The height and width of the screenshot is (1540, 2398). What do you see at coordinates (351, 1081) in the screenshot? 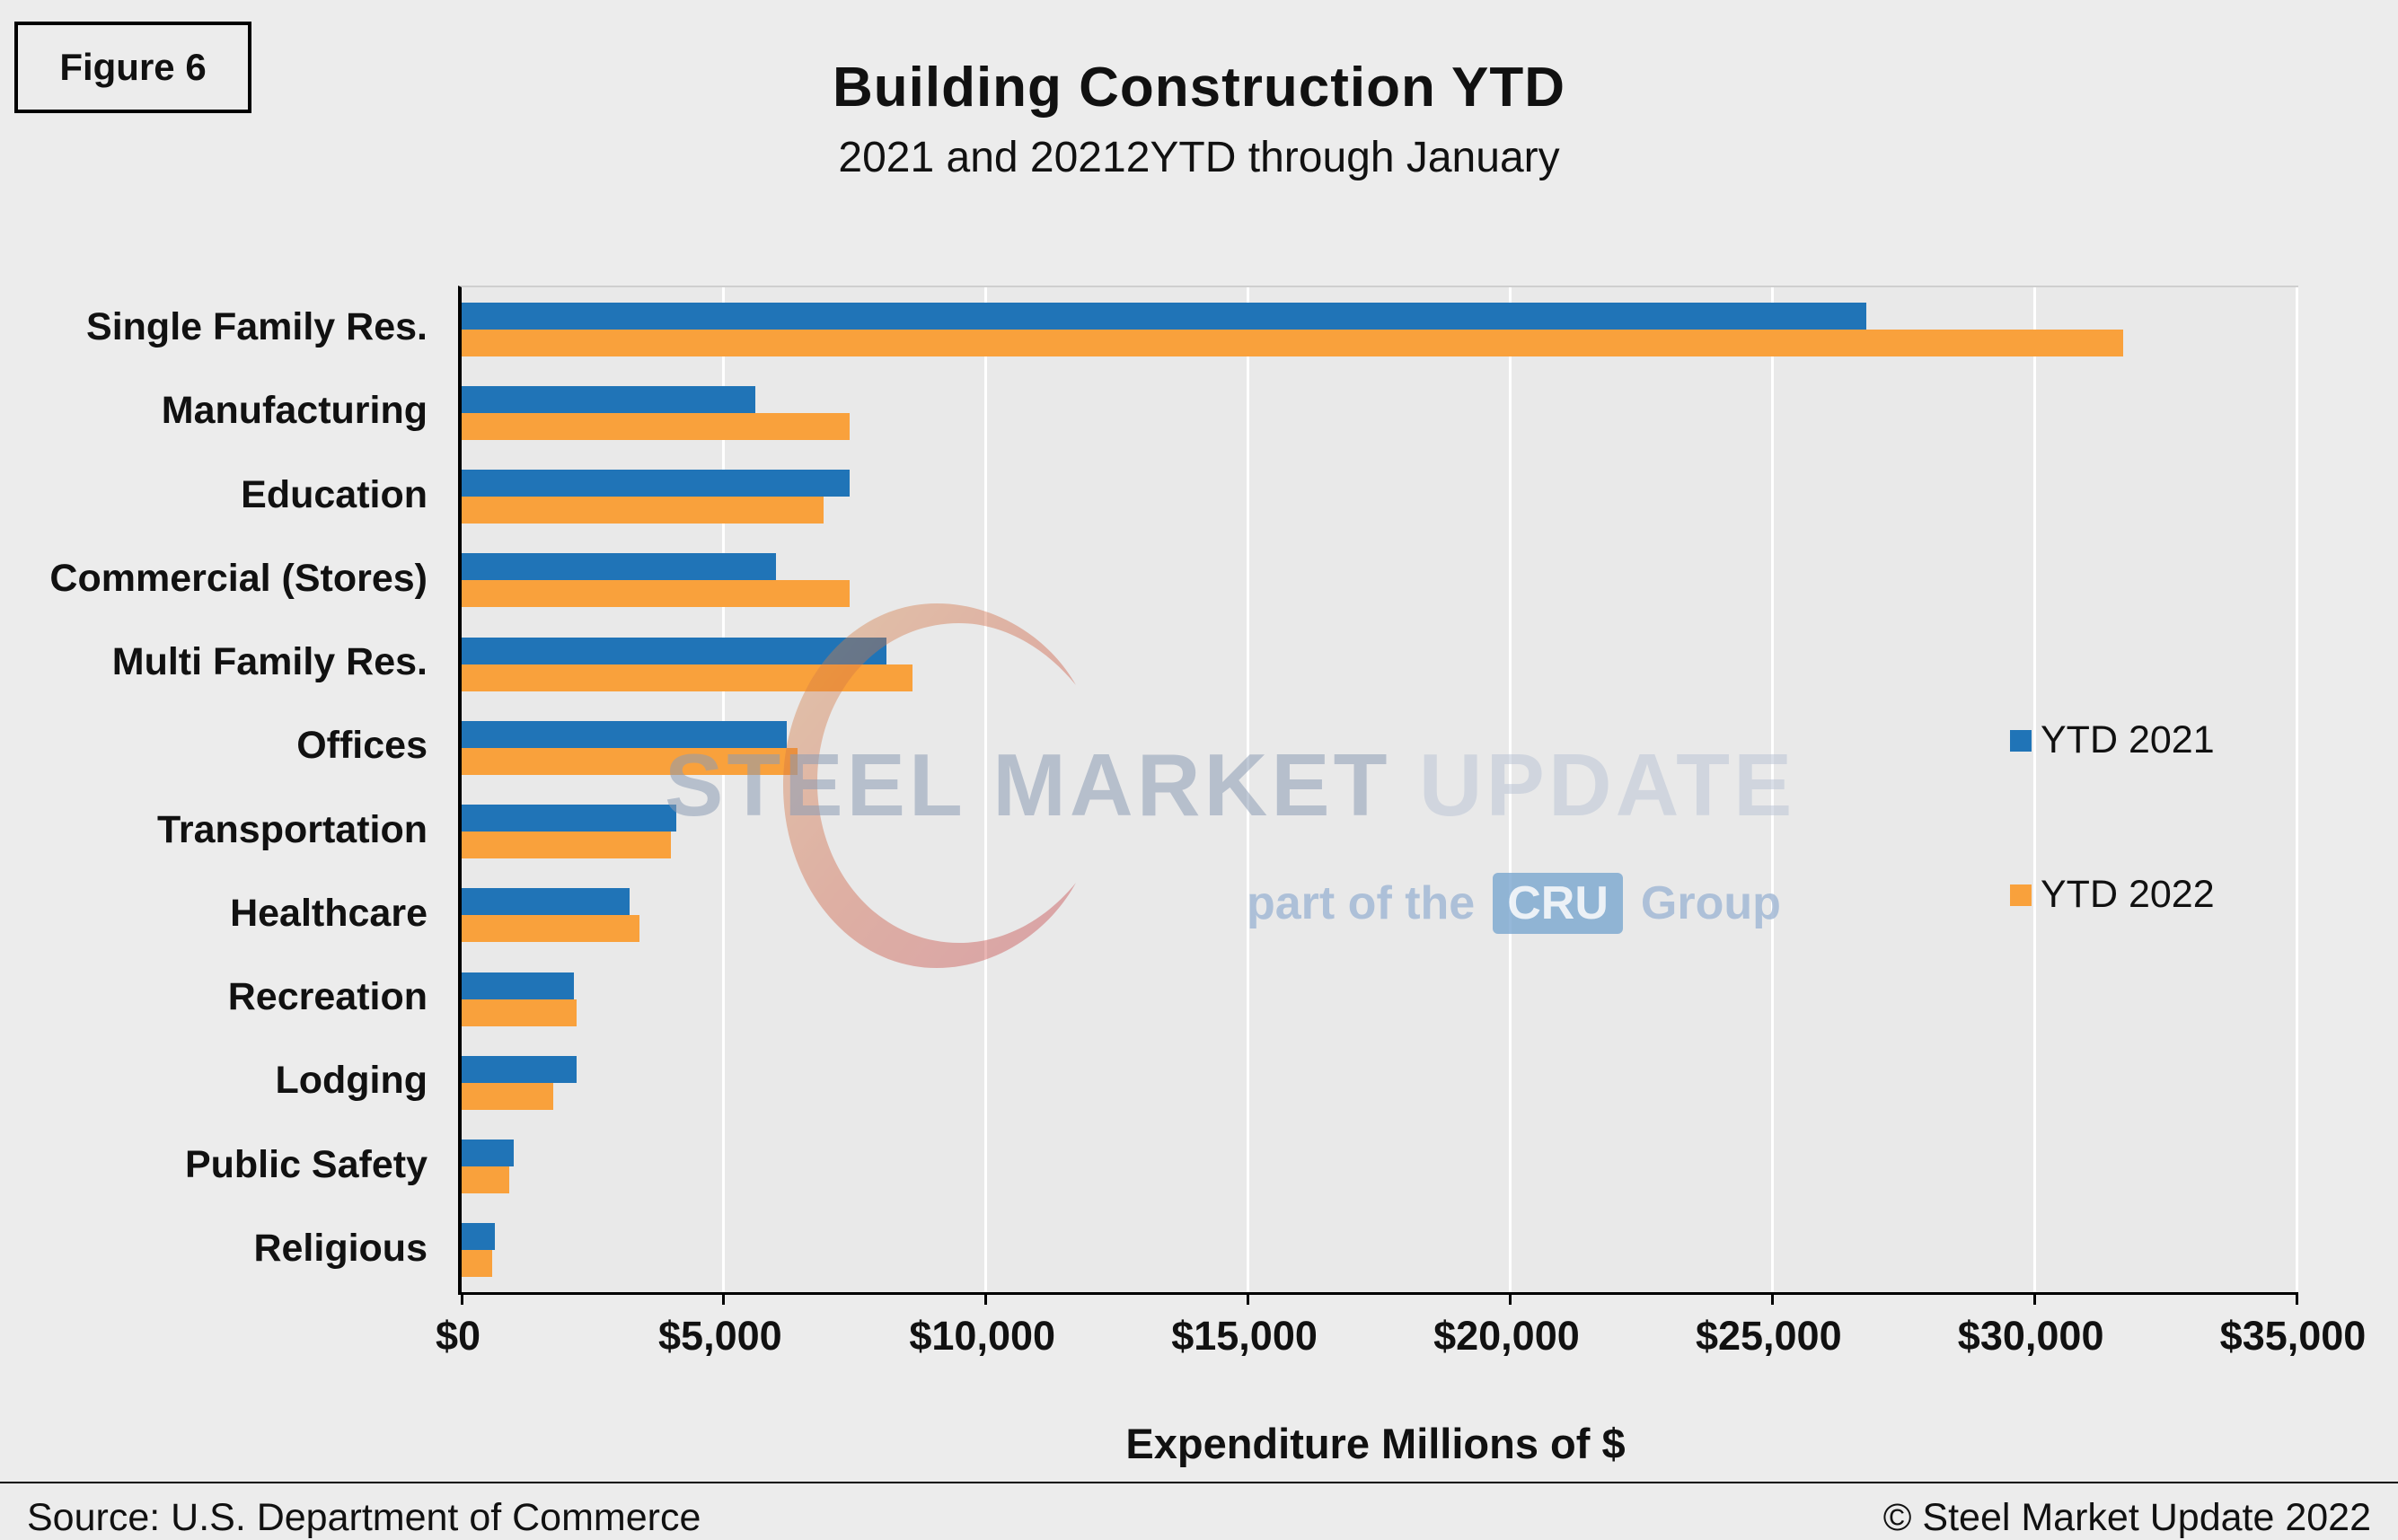
I see `category-label: Lodging` at bounding box center [351, 1081].